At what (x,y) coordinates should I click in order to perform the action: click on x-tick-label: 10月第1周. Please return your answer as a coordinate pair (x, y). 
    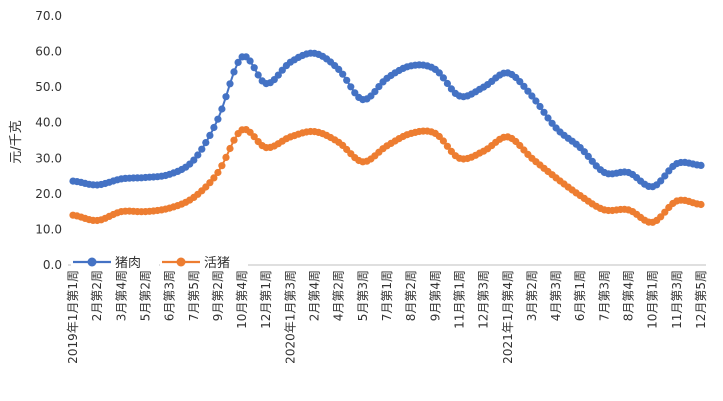
    Looking at the image, I should click on (653, 299).